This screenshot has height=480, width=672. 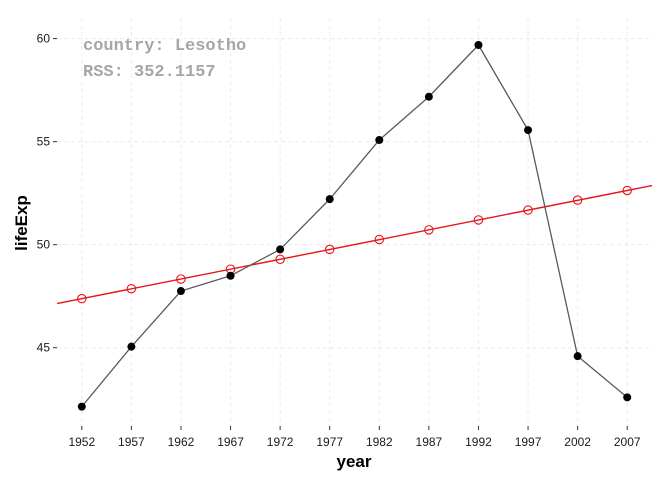 What do you see at coordinates (429, 442) in the screenshot?
I see `x-tick-label: 1987` at bounding box center [429, 442].